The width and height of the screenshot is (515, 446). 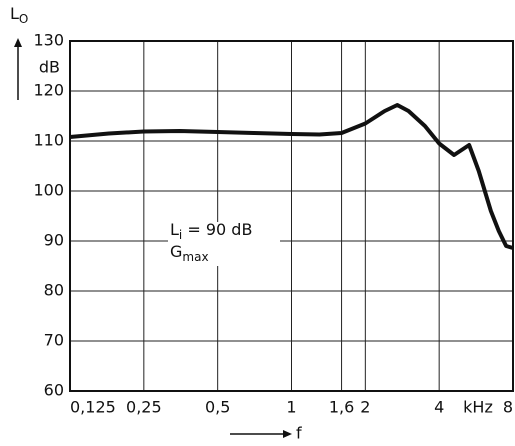 What do you see at coordinates (54, 290) in the screenshot?
I see `y-tick-label: 80` at bounding box center [54, 290].